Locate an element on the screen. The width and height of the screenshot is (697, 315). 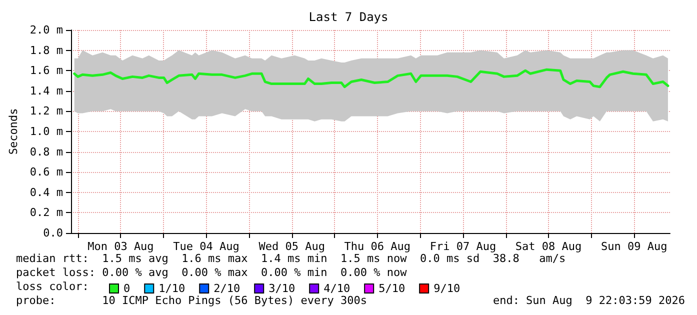
legend-label: 3/10 is located at coordinates (282, 288).